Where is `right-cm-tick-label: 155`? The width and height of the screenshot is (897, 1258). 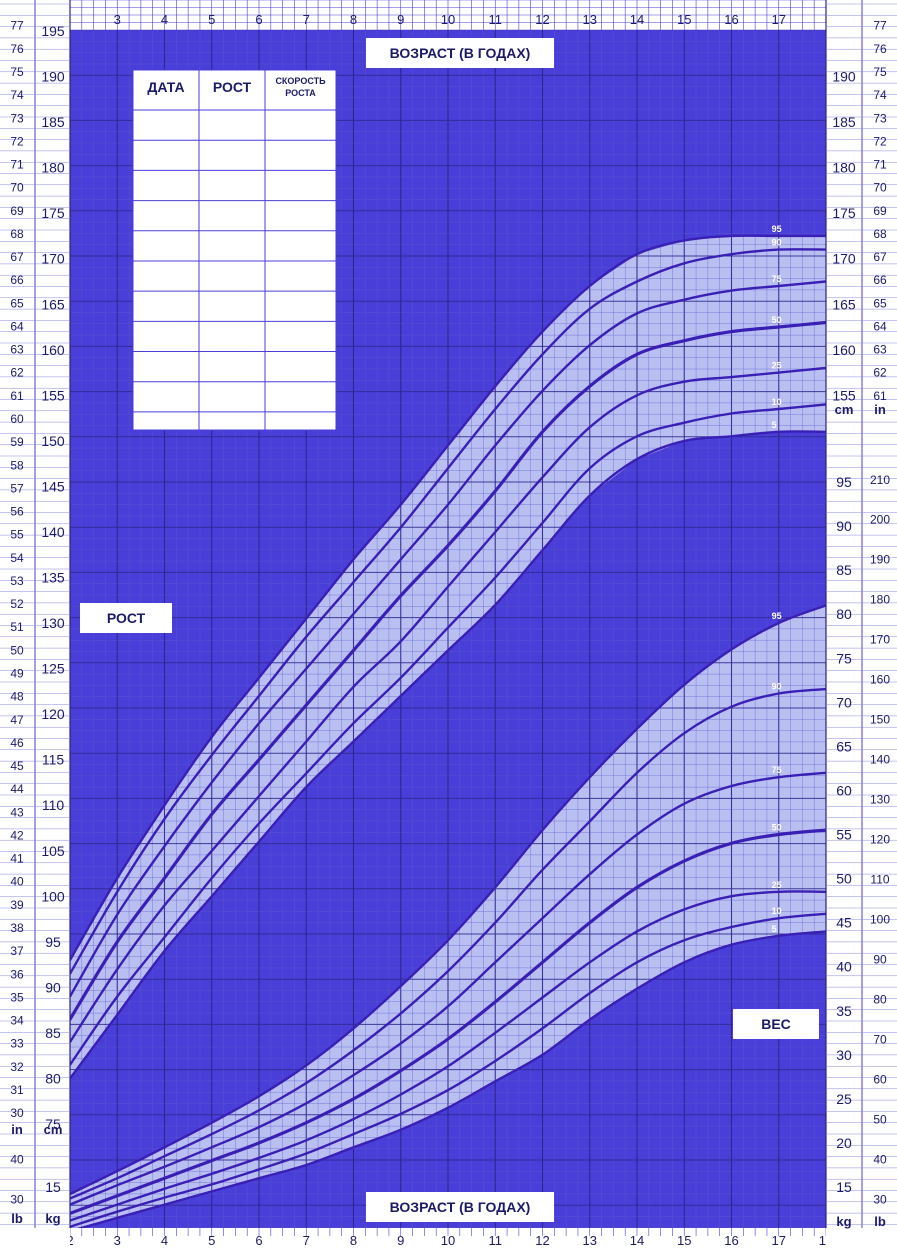
right-cm-tick-label: 155 is located at coordinates (844, 395).